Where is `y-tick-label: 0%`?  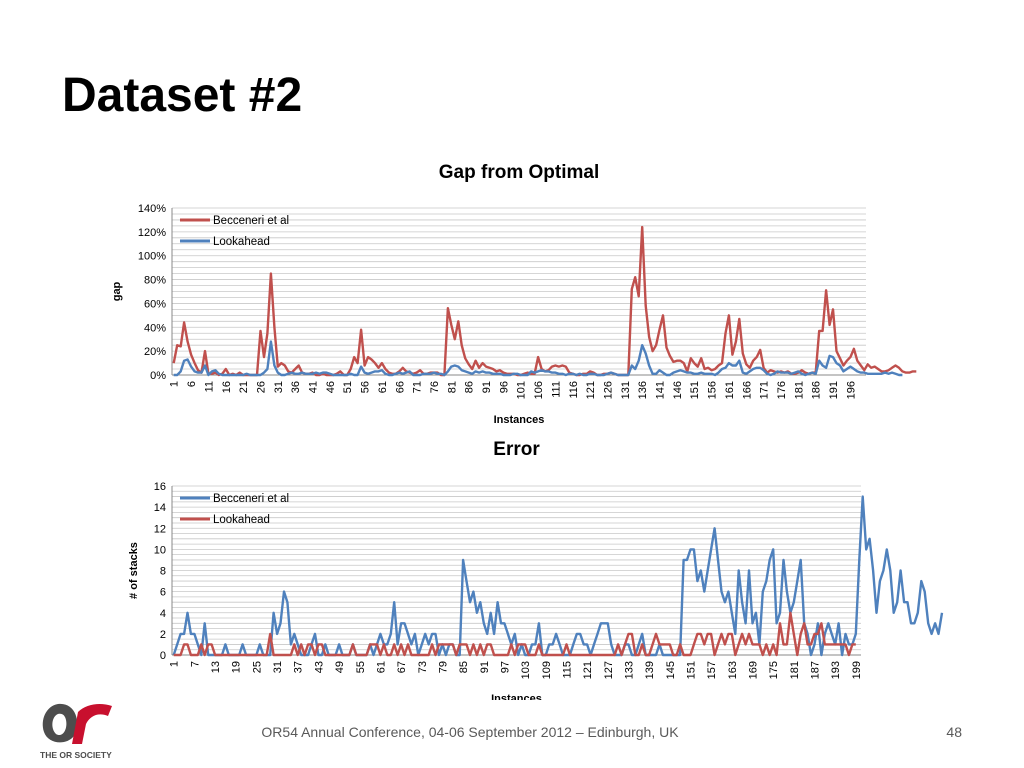
y-tick-label: 0% is located at coordinates (158, 376).